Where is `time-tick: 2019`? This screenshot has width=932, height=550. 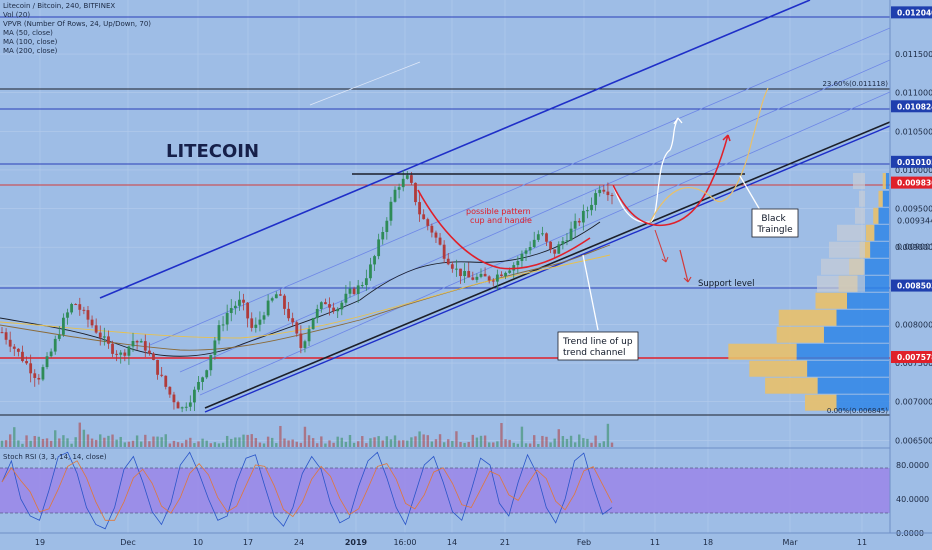 time-tick: 2019 is located at coordinates (356, 542).